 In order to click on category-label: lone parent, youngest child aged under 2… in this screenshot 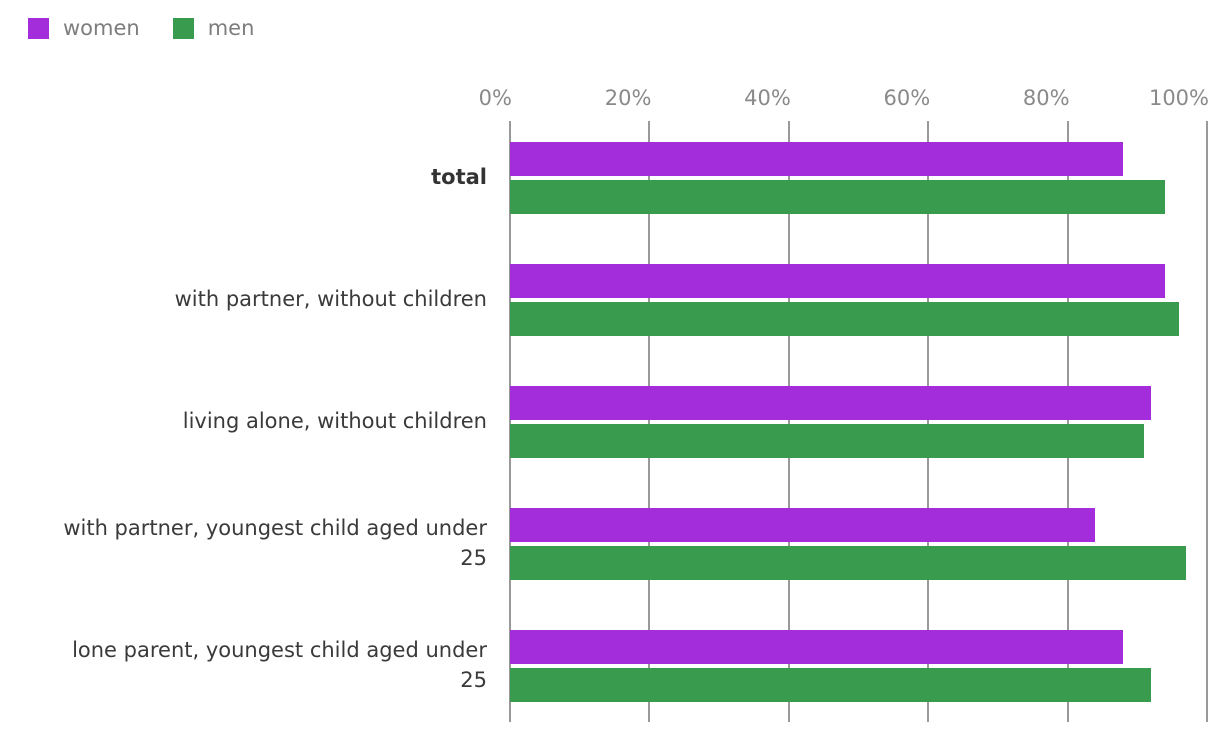, I will do `click(279, 665)`.